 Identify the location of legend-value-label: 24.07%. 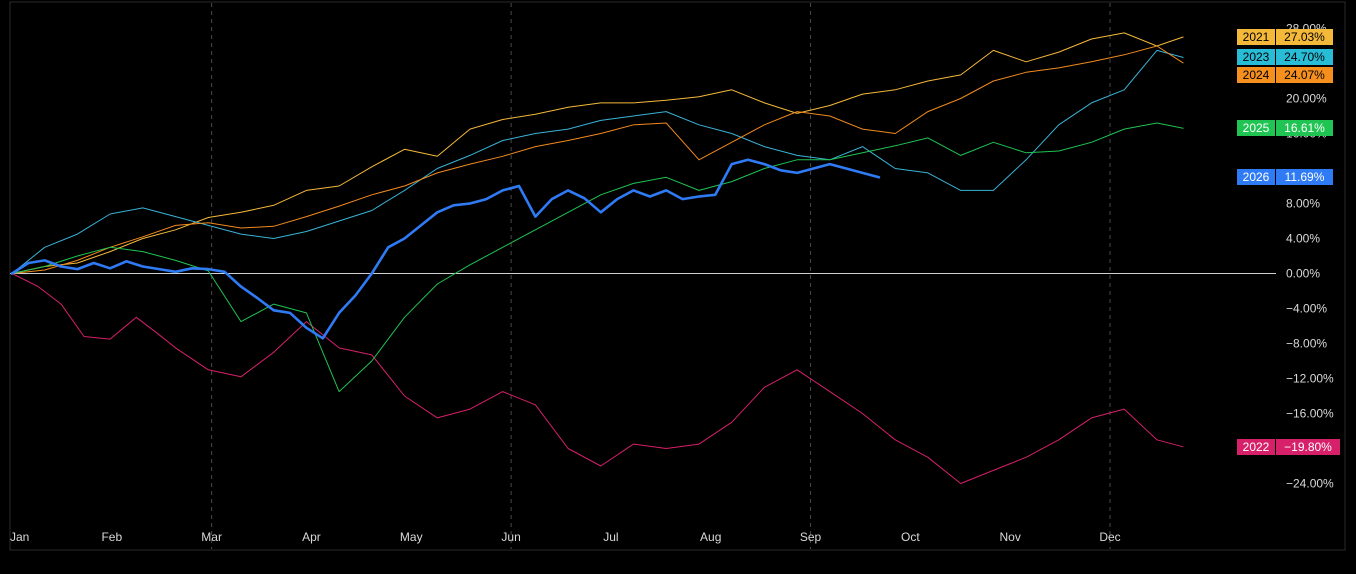
(1304, 75).